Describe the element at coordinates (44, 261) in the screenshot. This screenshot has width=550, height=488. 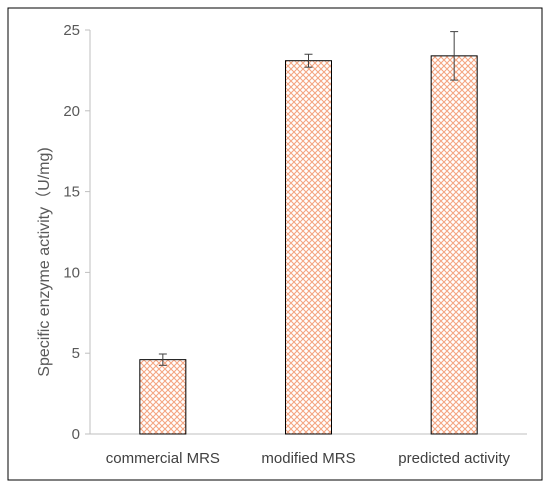
I see `y-axis-title: Specific enzyme activity（U/mg)` at that location.